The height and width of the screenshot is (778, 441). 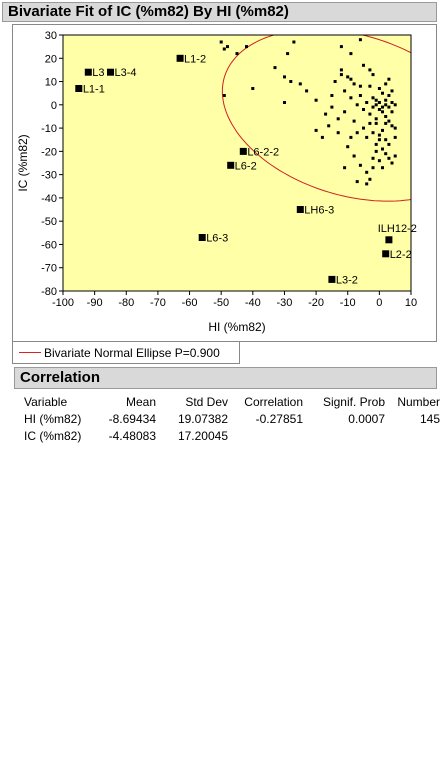 I want to click on legend-ellipse-swatch, so click(x=30, y=352).